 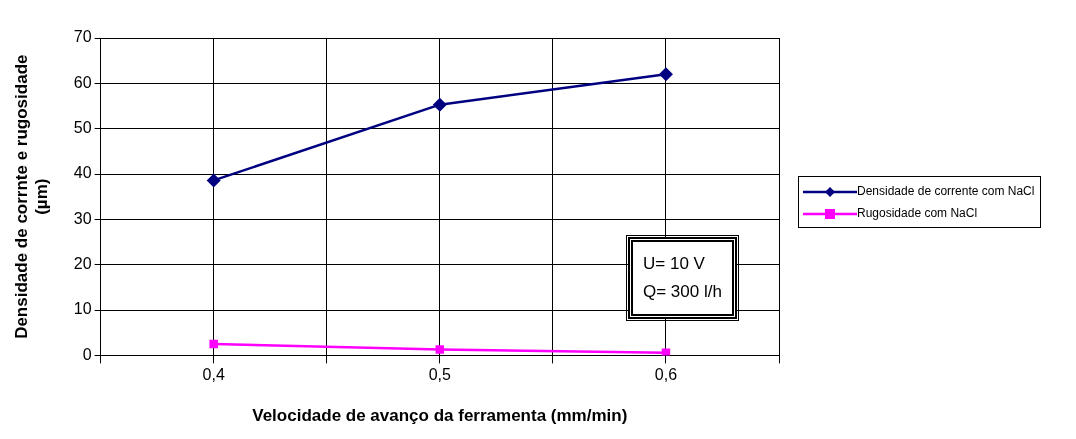 What do you see at coordinates (87, 354) in the screenshot?
I see `y-tick-label: 0` at bounding box center [87, 354].